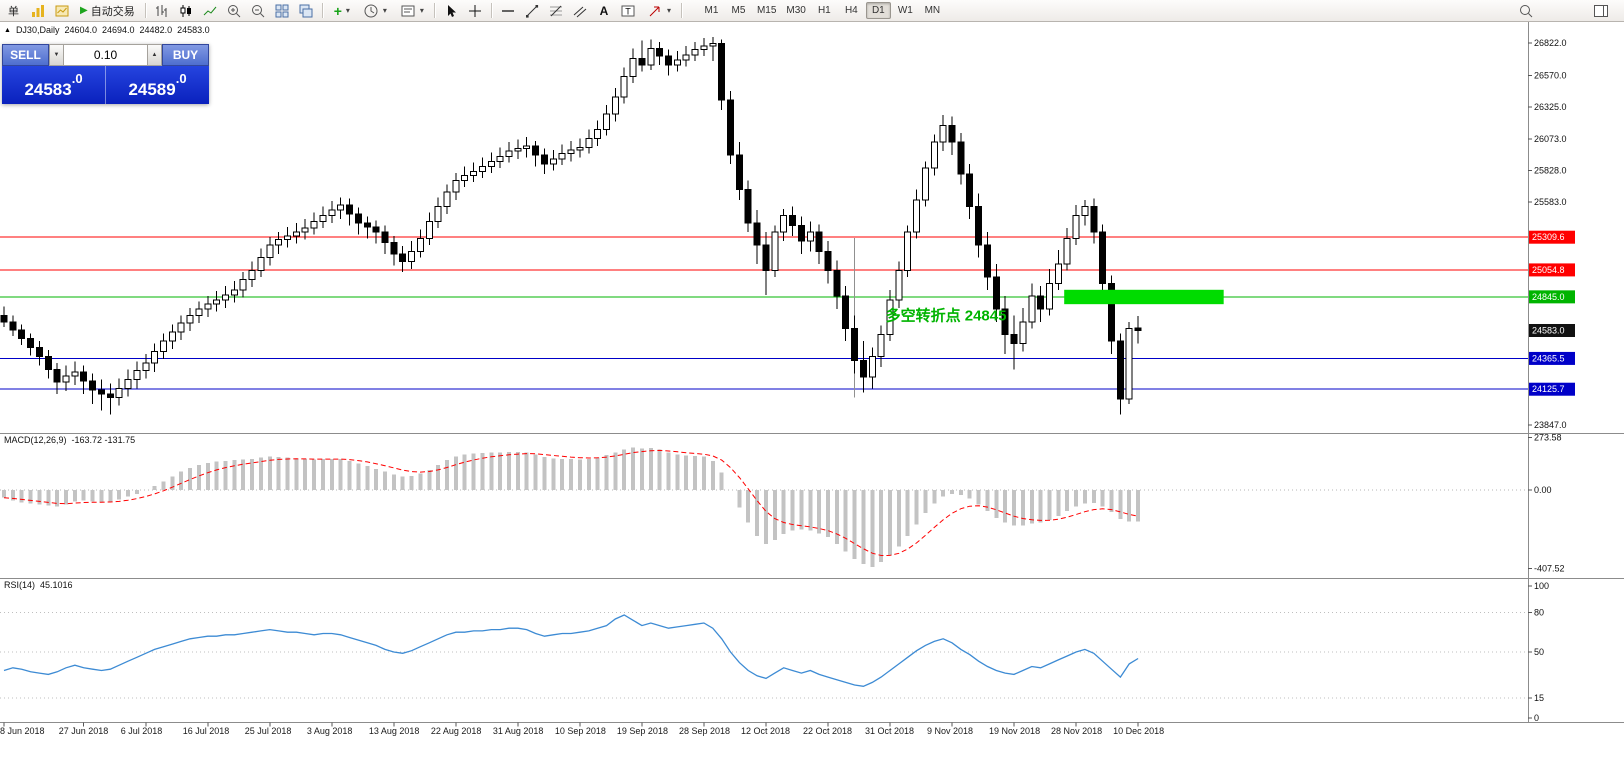 The height and width of the screenshot is (769, 1624). I want to click on text-tool-icon: A, so click(604, 11).